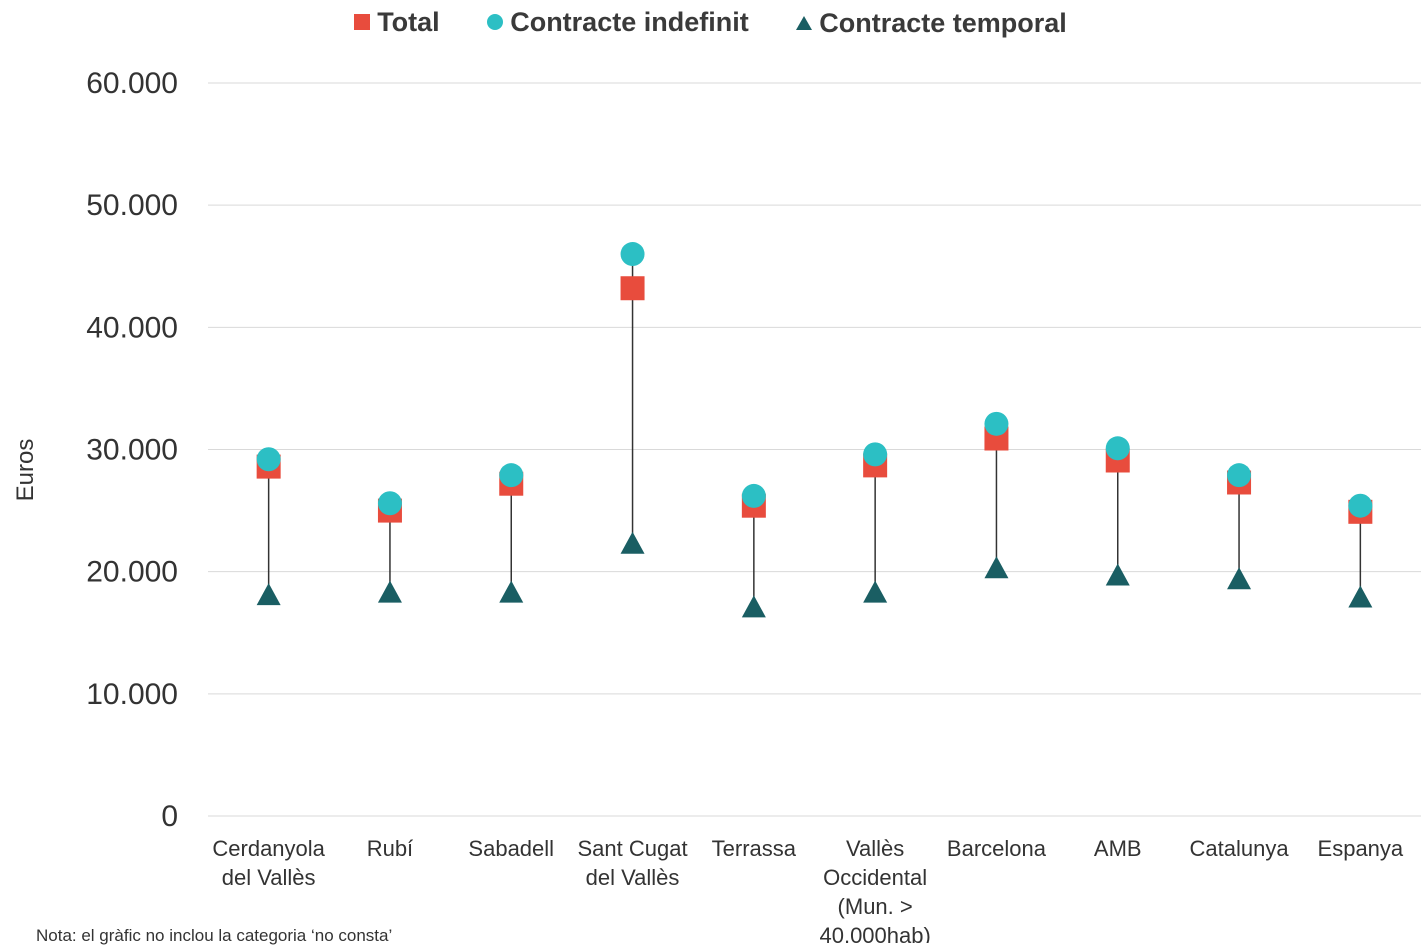 The image size is (1421, 946). What do you see at coordinates (632, 288) in the screenshot?
I see `total-point` at bounding box center [632, 288].